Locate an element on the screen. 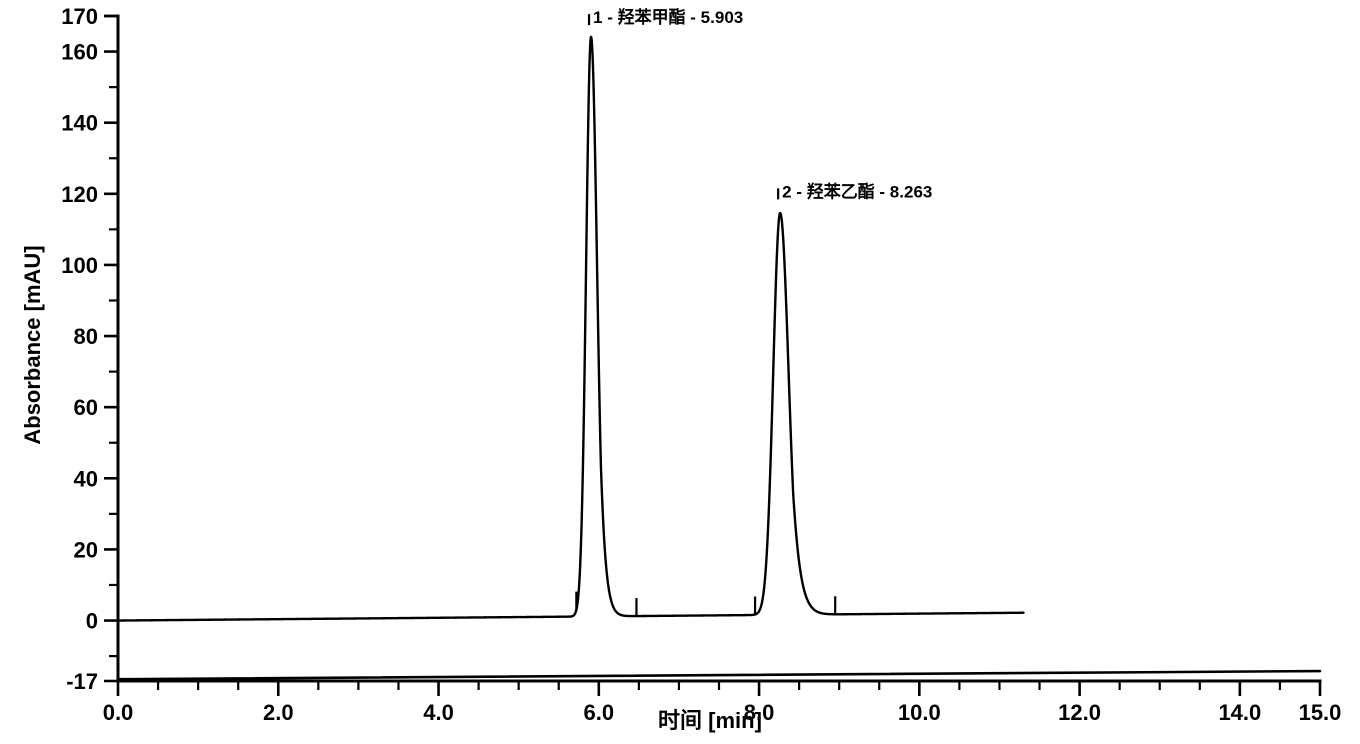 Image resolution: width=1360 pixels, height=744 pixels. peak-label-text: 2 - 羟苯乙酯 - 8.263 is located at coordinates (857, 191).